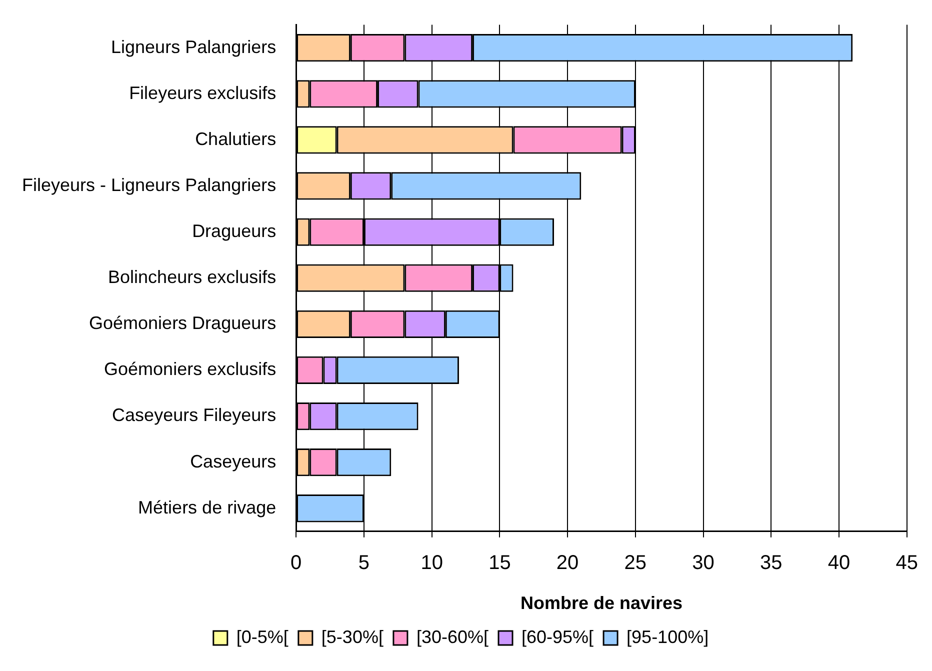  What do you see at coordinates (352, 636) in the screenshot?
I see `legend-label: [5-30%[` at bounding box center [352, 636].